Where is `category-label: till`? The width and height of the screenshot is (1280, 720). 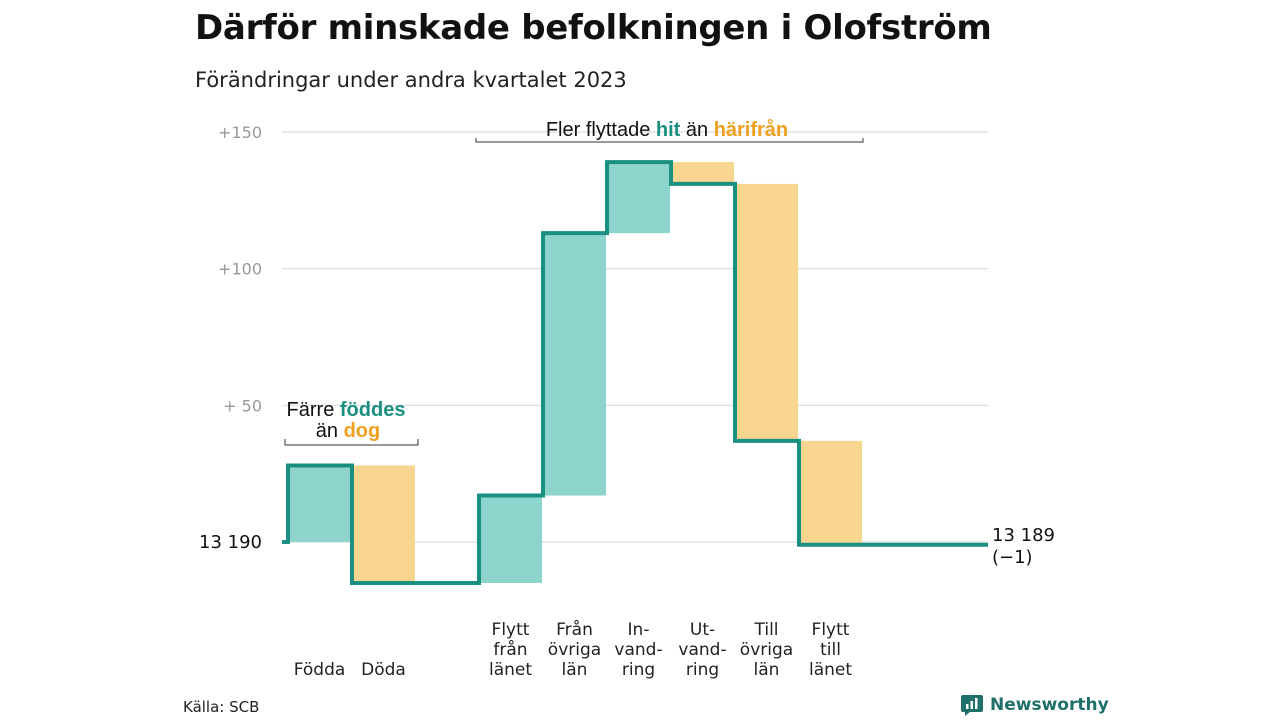 category-label: till is located at coordinates (830, 650).